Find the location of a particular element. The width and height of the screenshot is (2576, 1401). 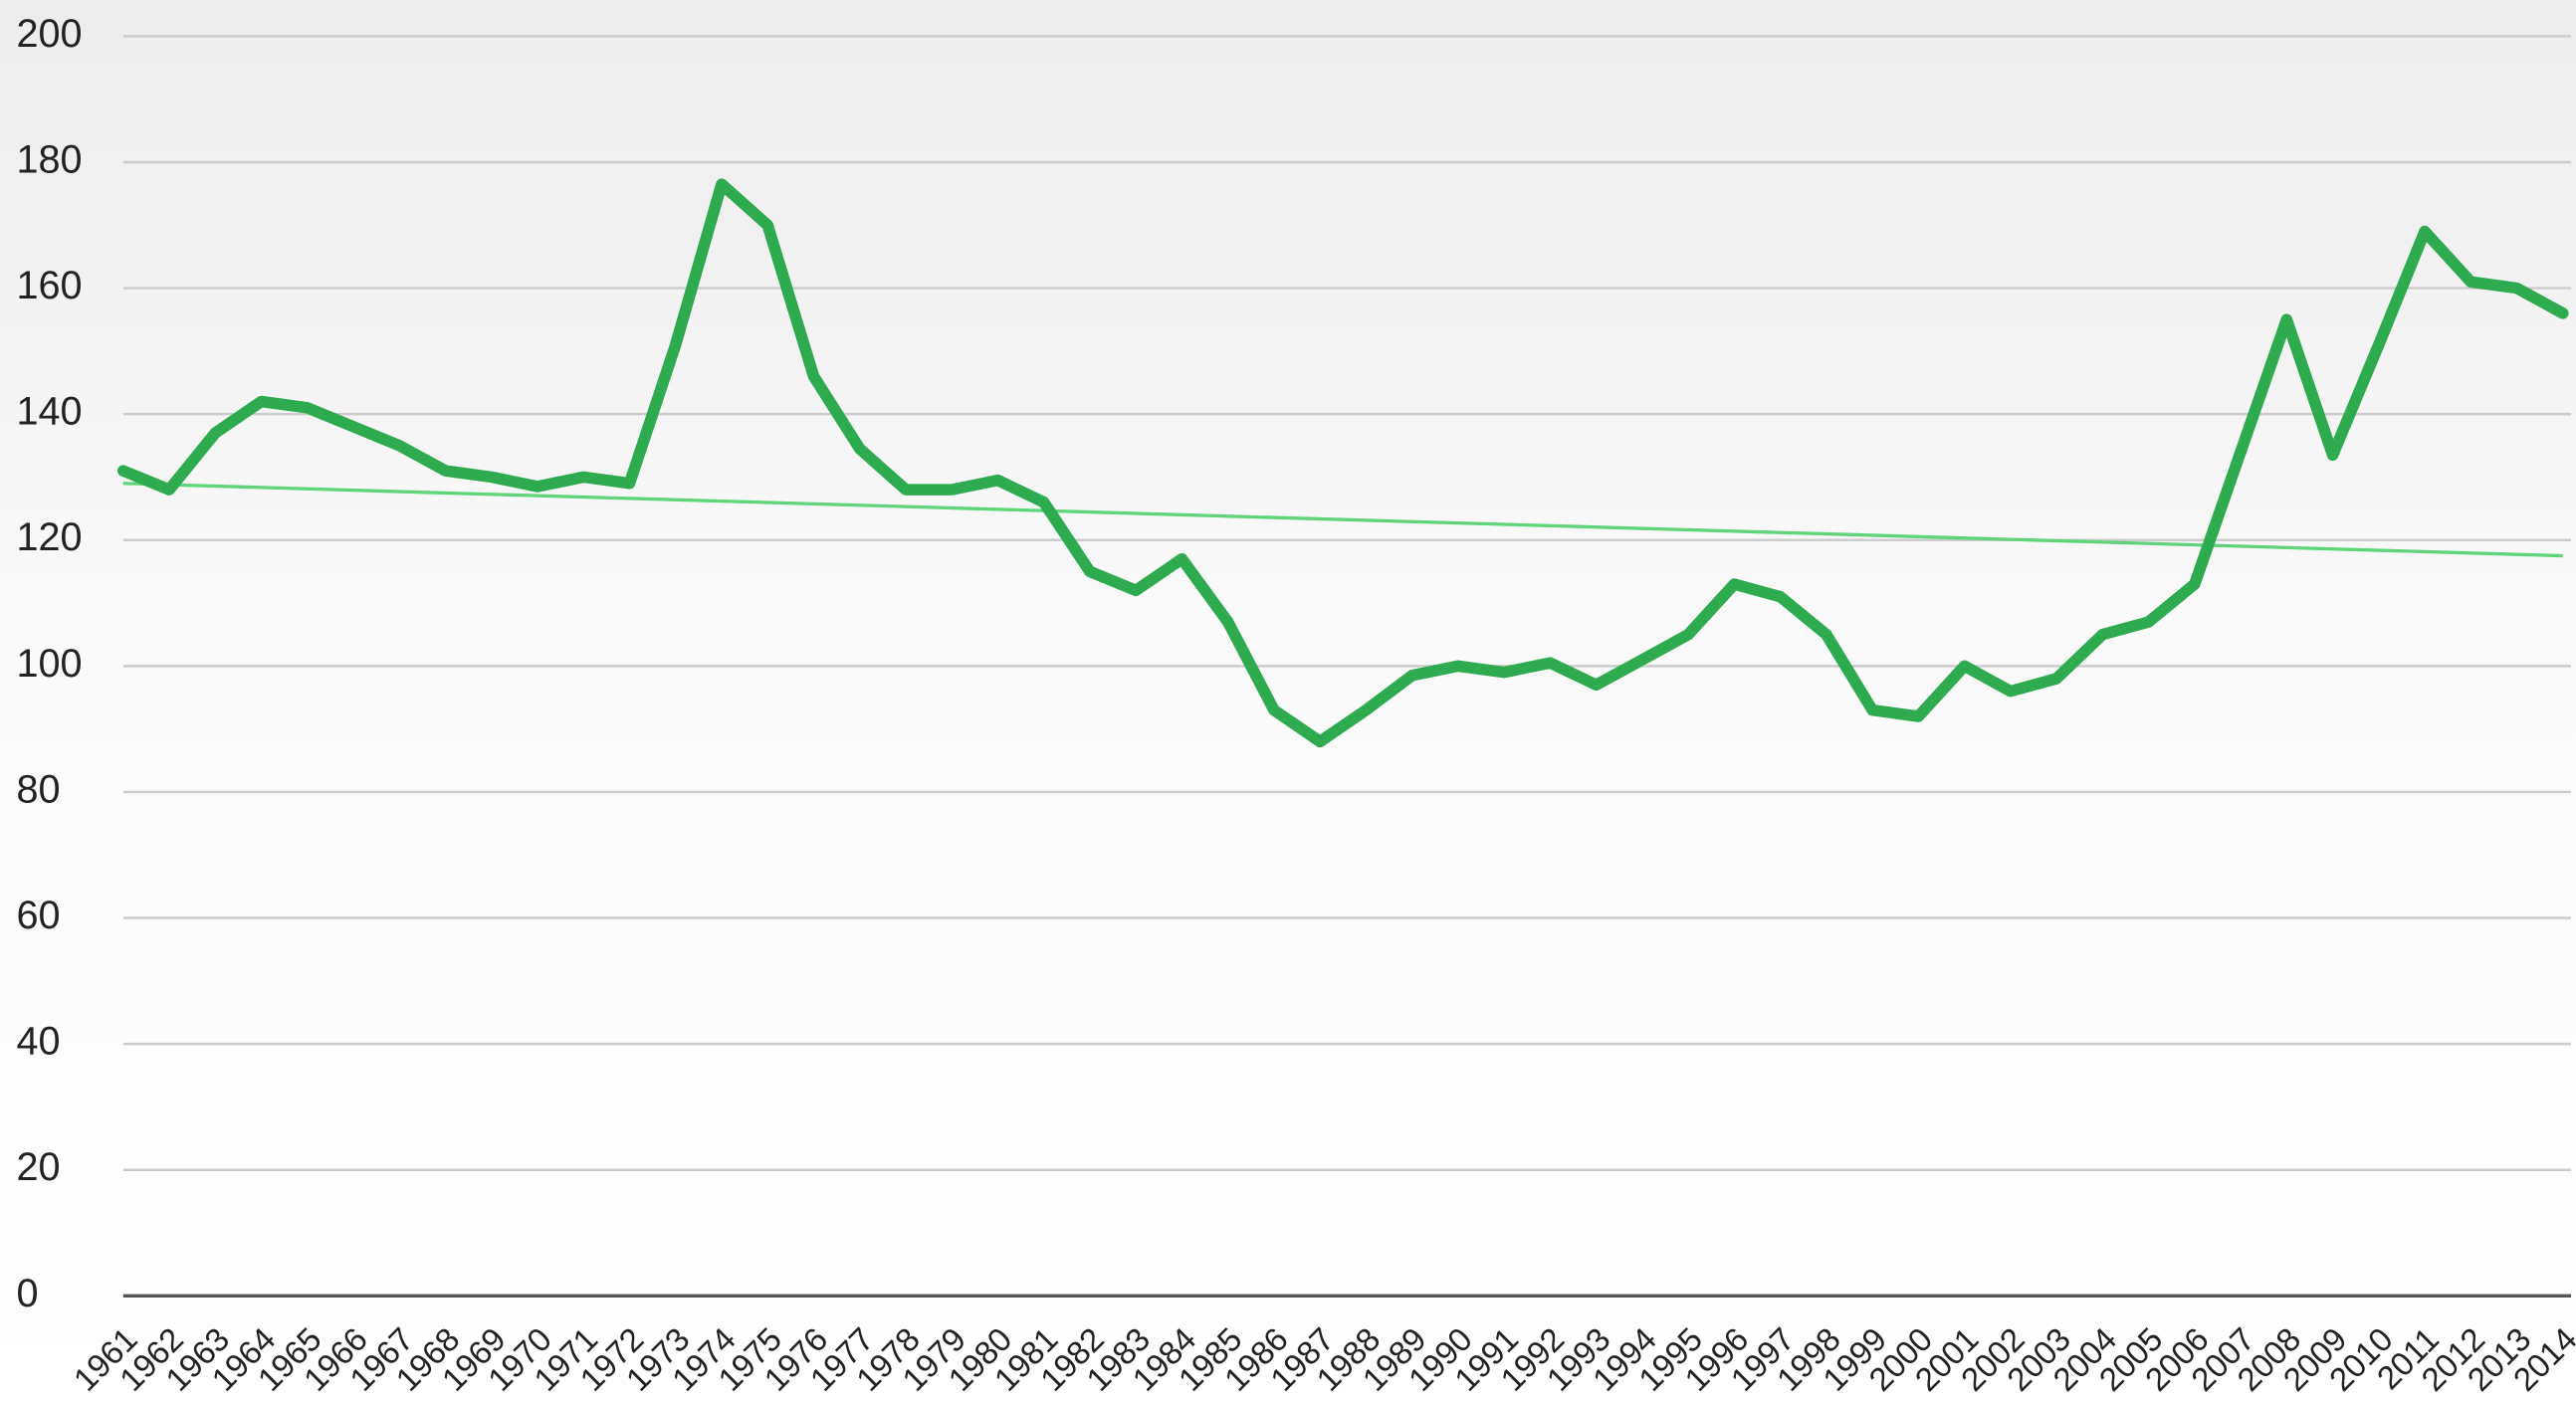

y-tick-label: 140 is located at coordinates (50, 412).